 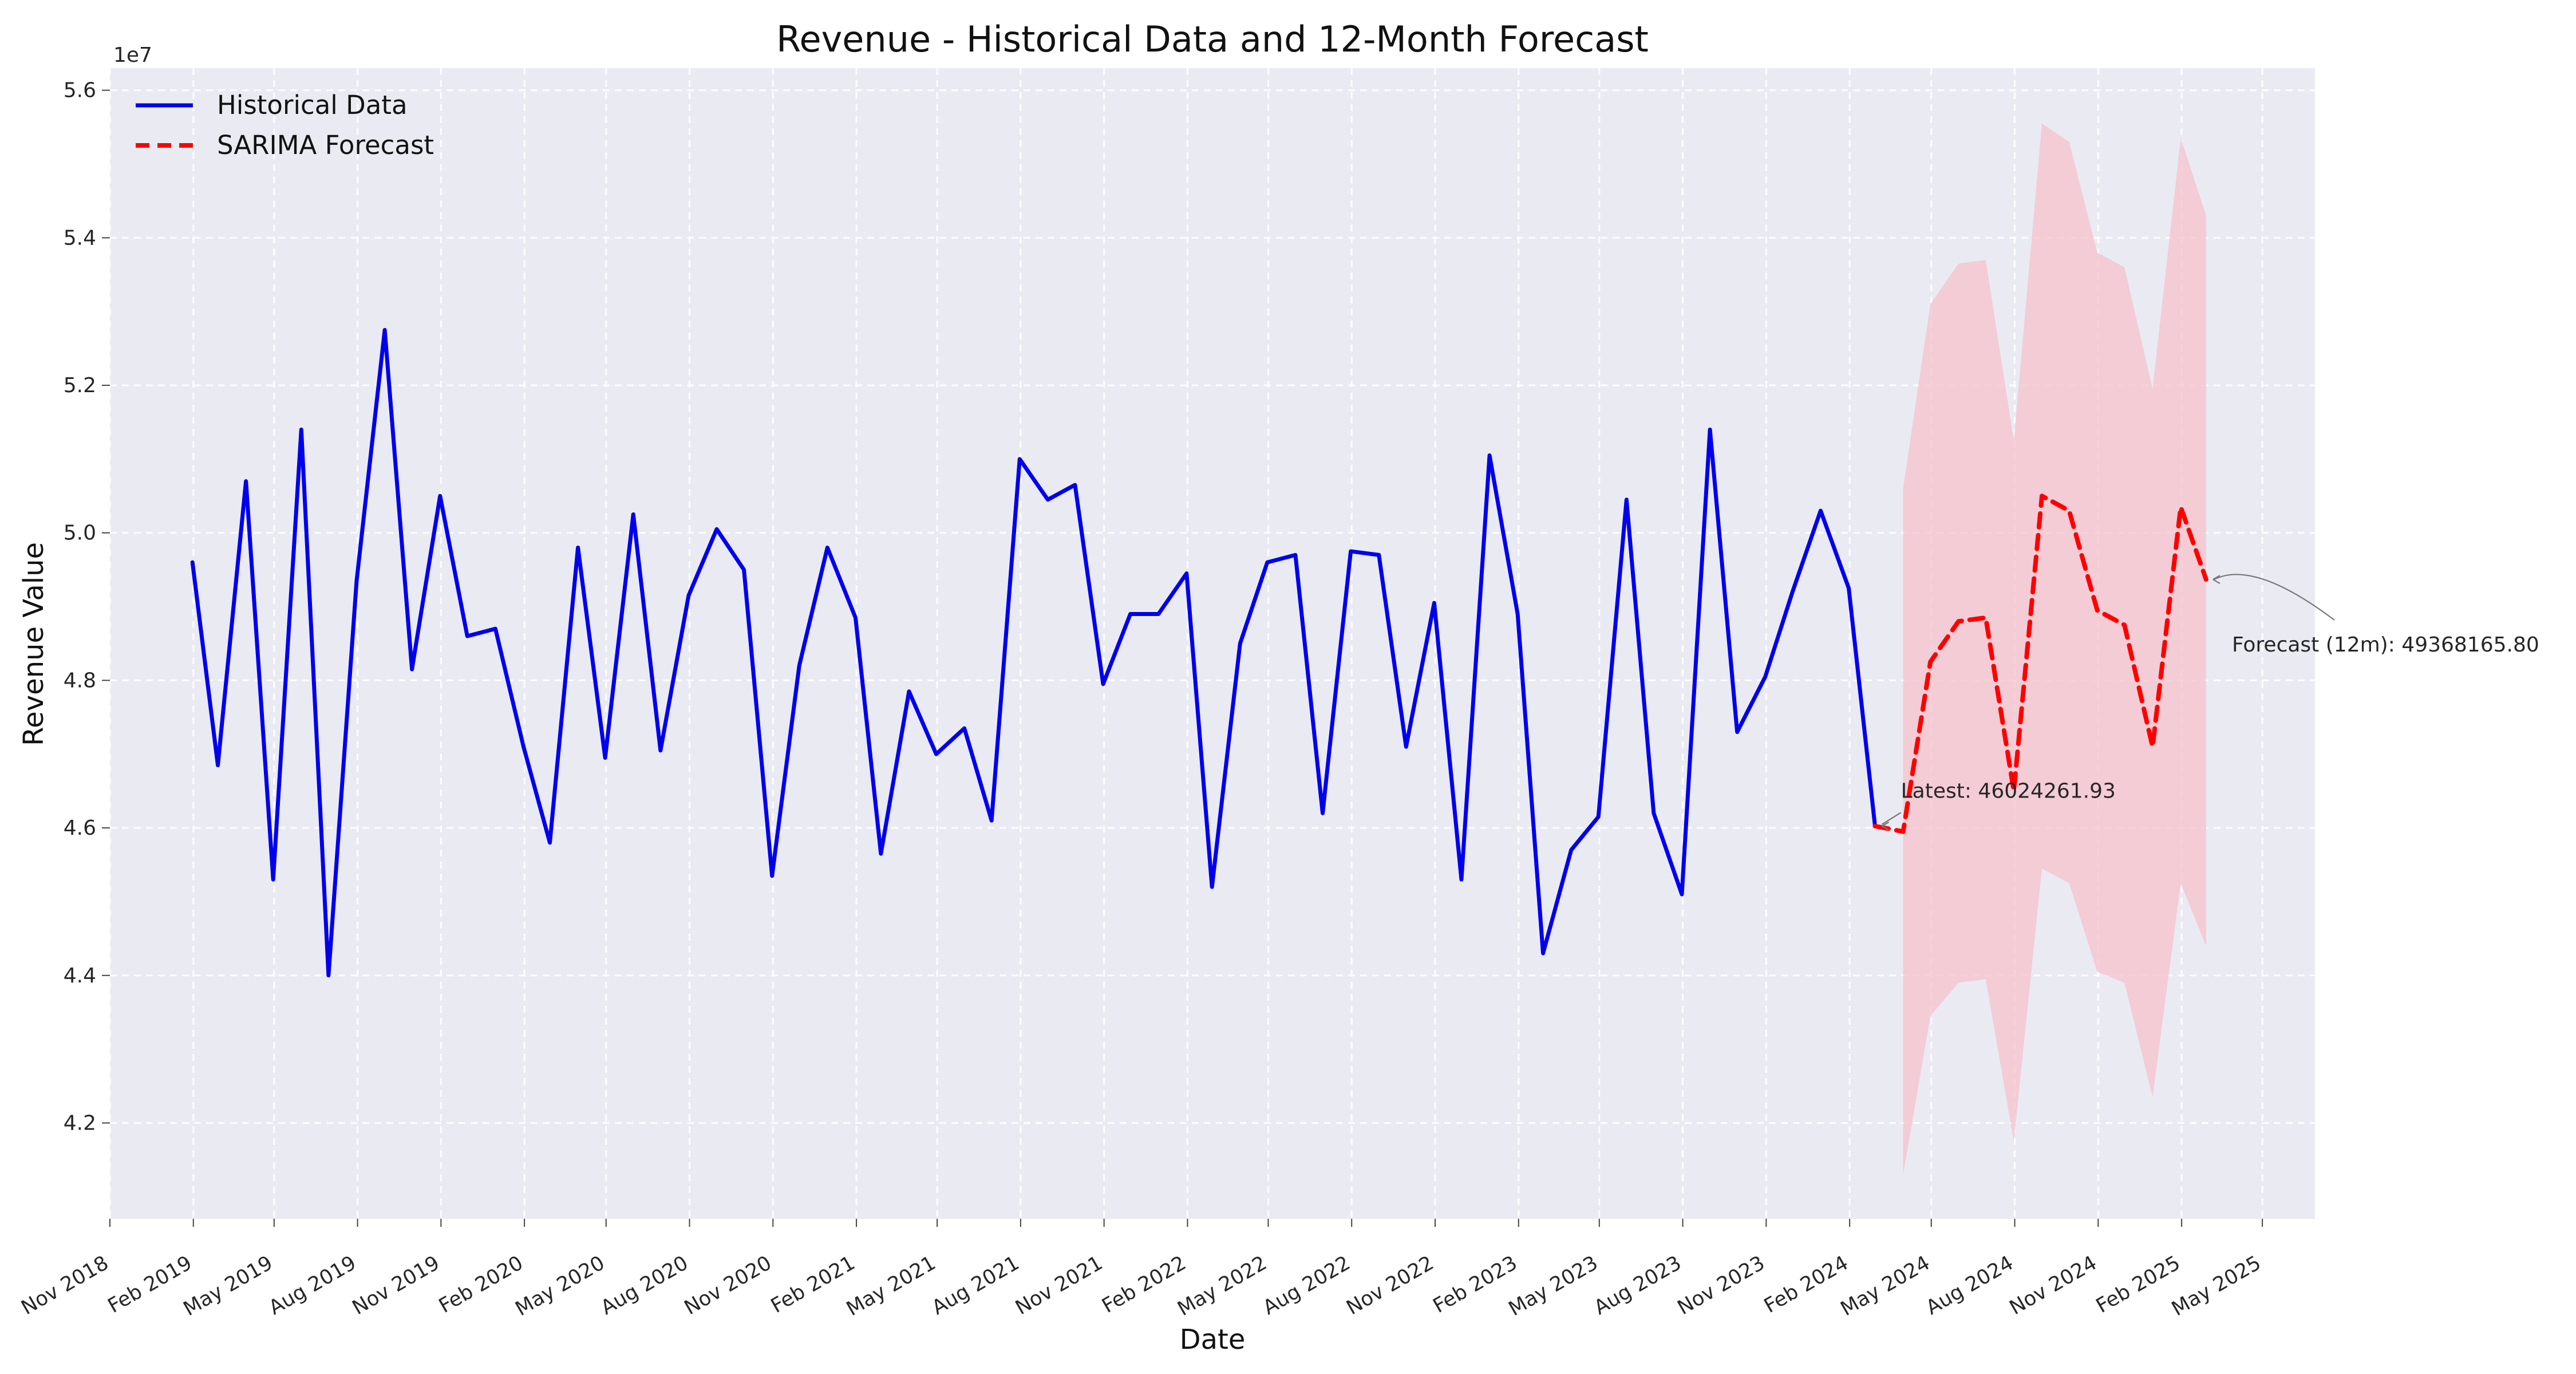 What do you see at coordinates (2385, 645) in the screenshot?
I see `annotation-label: Forecast (12m): 49368165.80` at bounding box center [2385, 645].